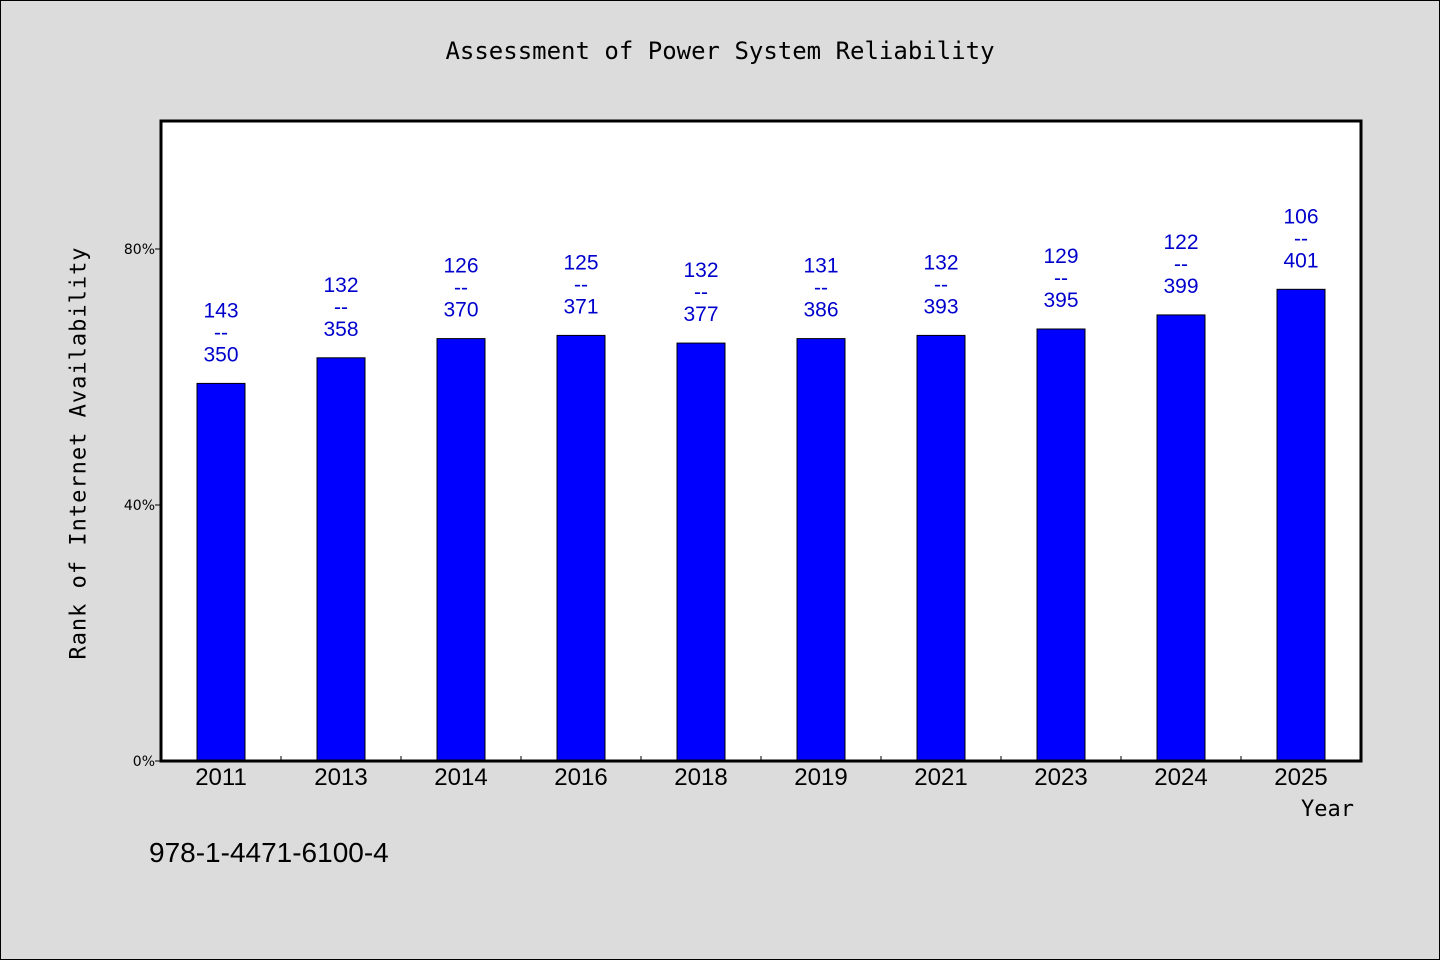 This screenshot has width=1440, height=960. I want to click on x-tick-label: 2014, so click(460, 777).